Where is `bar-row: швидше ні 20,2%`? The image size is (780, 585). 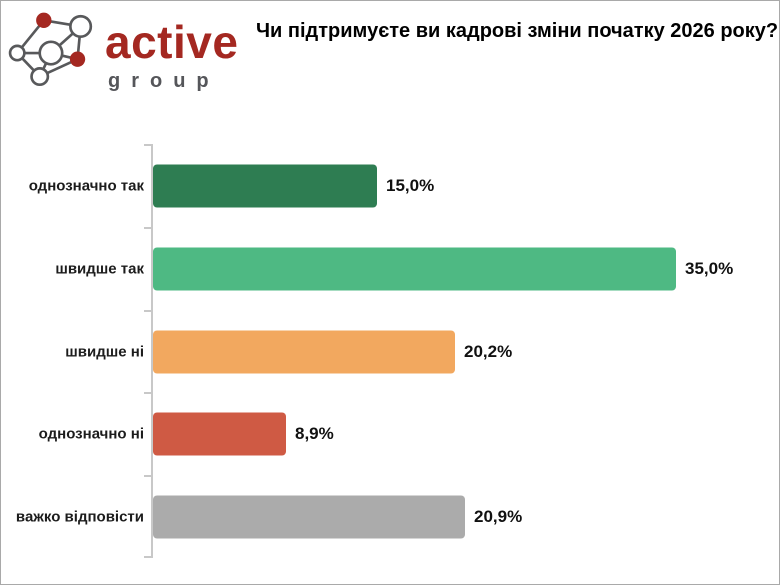
bar-row: швидше ні 20,2% is located at coordinates (390, 351).